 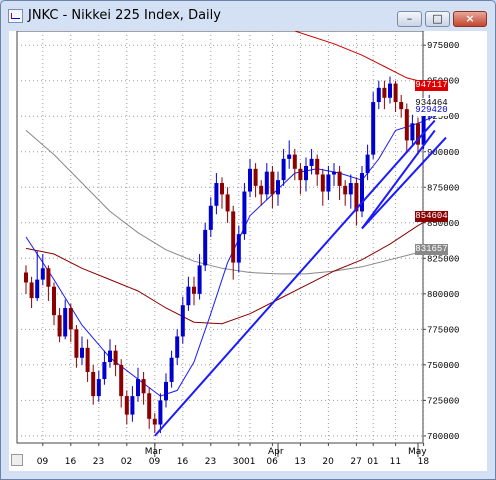 What do you see at coordinates (443, 437) in the screenshot?
I see `y-tick-label: 700000` at bounding box center [443, 437].